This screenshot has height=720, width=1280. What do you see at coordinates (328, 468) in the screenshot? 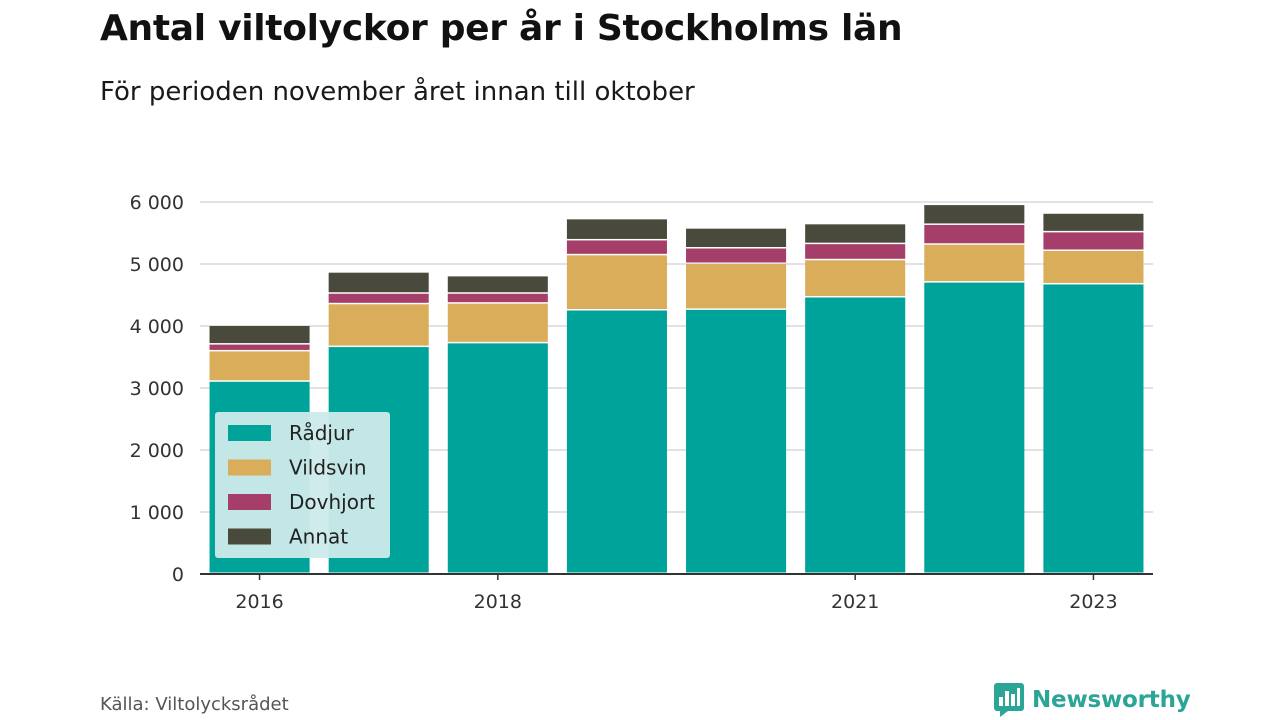
I see `legend-label: Vildsvin` at bounding box center [328, 468].